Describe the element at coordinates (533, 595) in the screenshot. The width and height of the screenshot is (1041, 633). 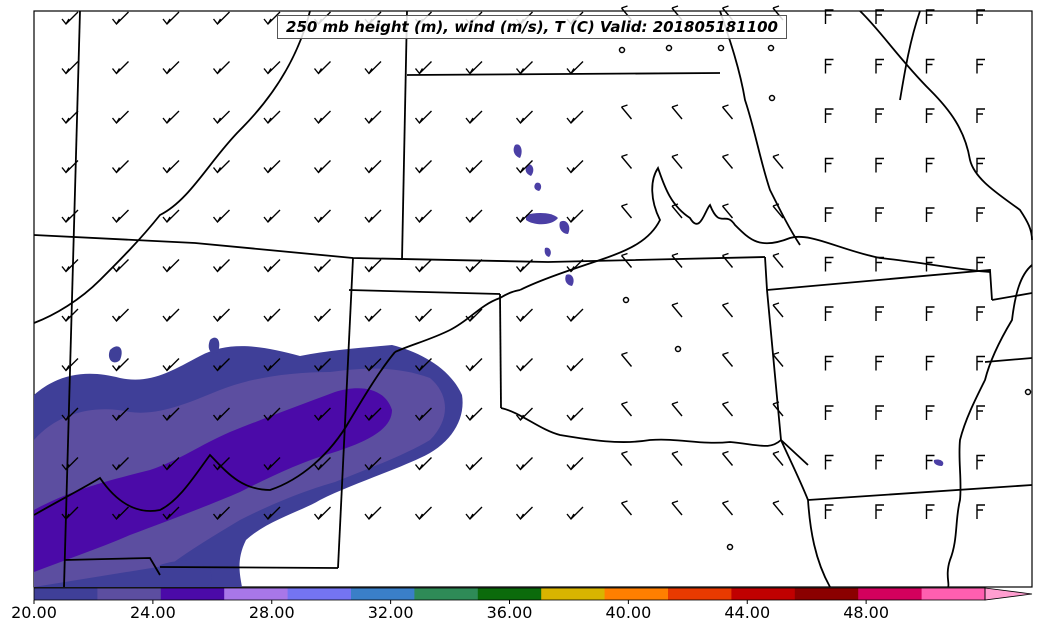
I see `colorbar` at that location.